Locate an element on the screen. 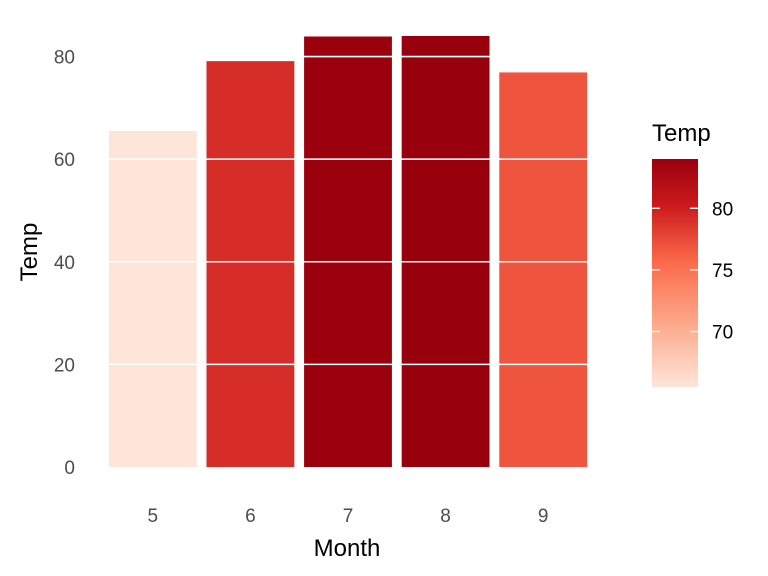 The height and width of the screenshot is (576, 768). x-axis-ticks: 5 6 7 8 9 is located at coordinates (348, 516).